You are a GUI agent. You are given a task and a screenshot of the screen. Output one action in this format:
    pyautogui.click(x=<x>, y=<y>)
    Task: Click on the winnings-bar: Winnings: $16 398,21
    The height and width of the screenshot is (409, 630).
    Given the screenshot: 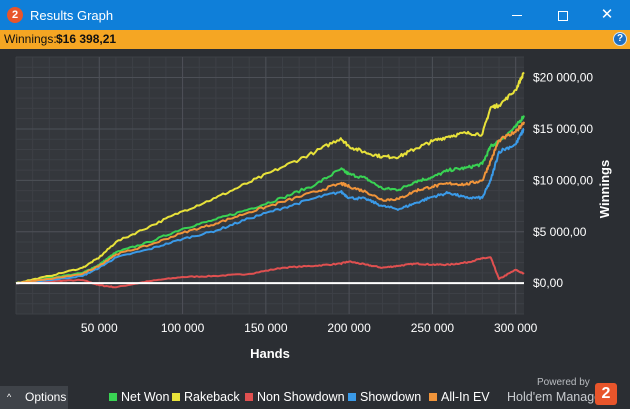 What is the action you would take?
    pyautogui.click(x=315, y=39)
    